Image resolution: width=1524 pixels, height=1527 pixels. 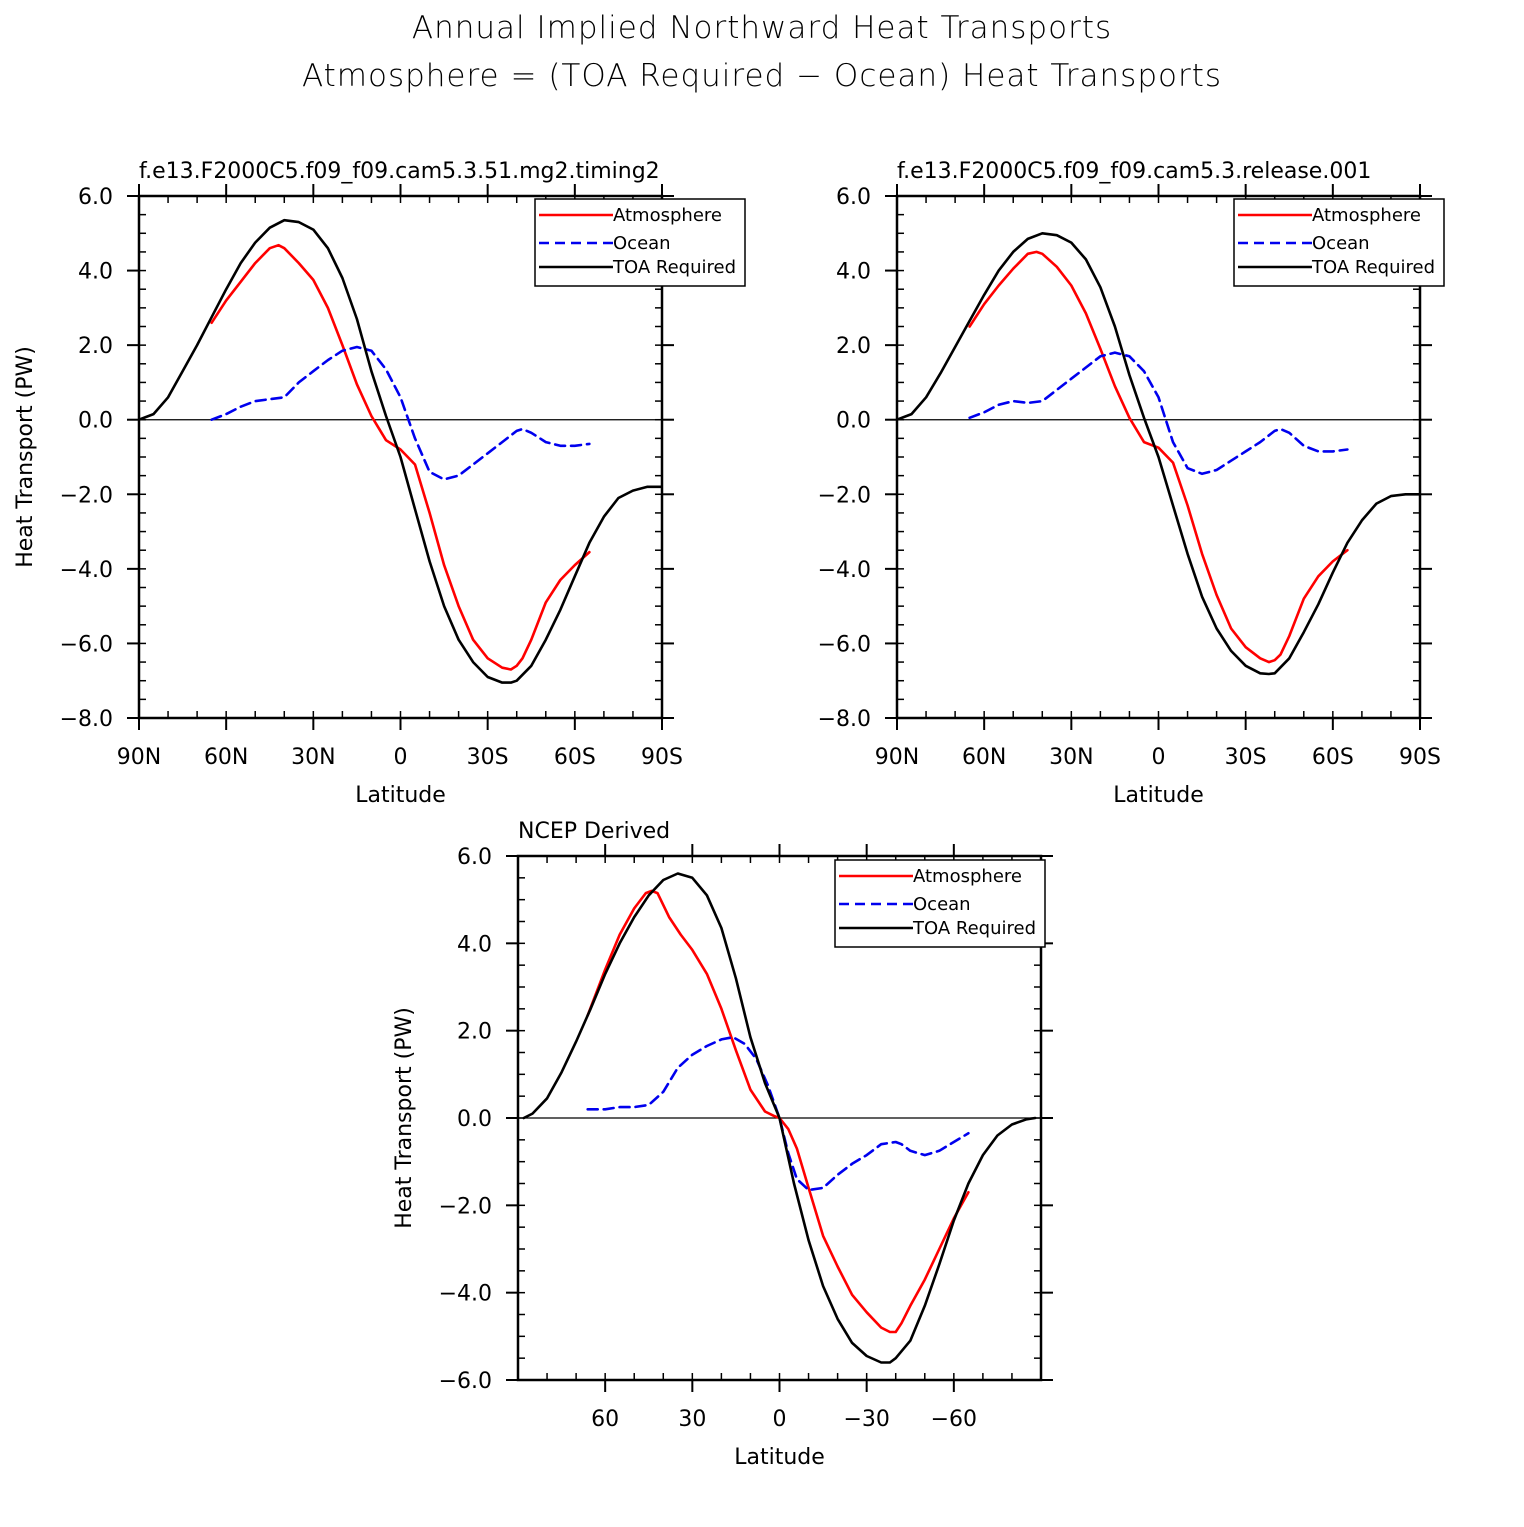 What do you see at coordinates (954, 1419) in the screenshot?
I see `x-tick-label: −60` at bounding box center [954, 1419].